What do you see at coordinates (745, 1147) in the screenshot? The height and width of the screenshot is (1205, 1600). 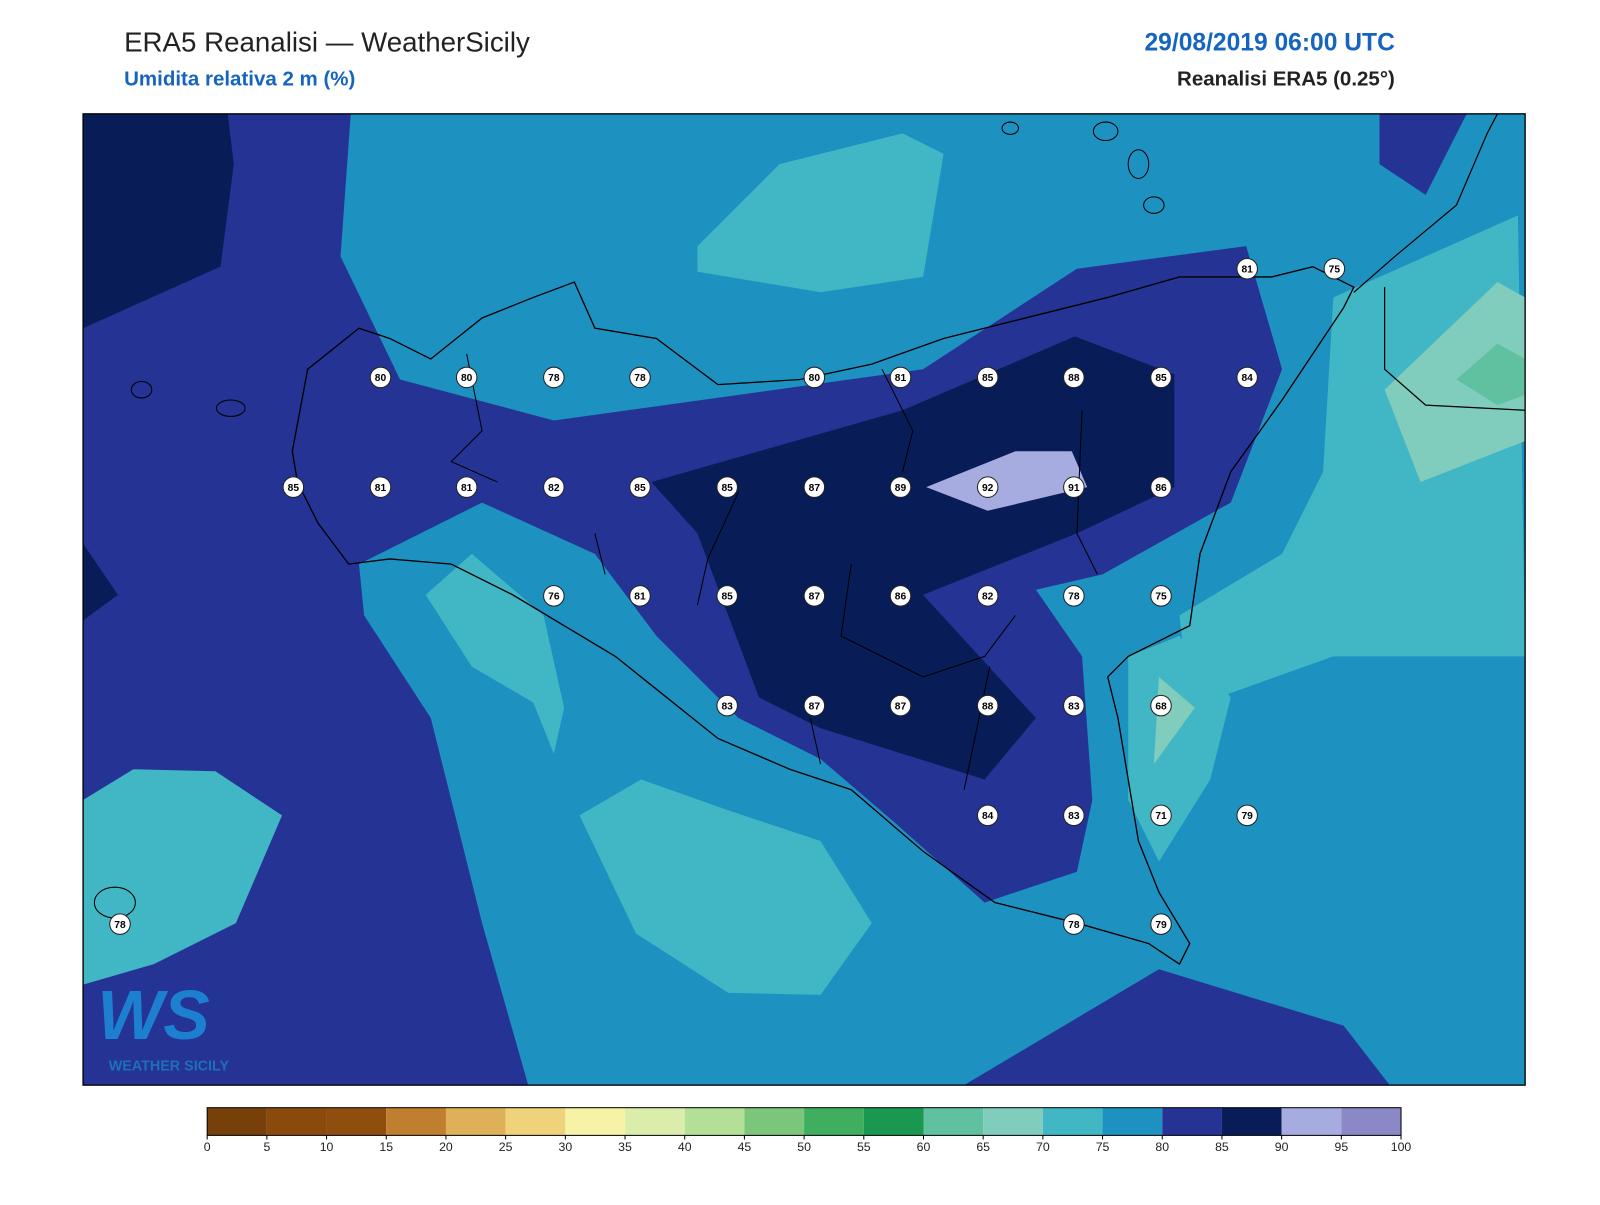 I see `colorbar-tick-label: 45` at bounding box center [745, 1147].